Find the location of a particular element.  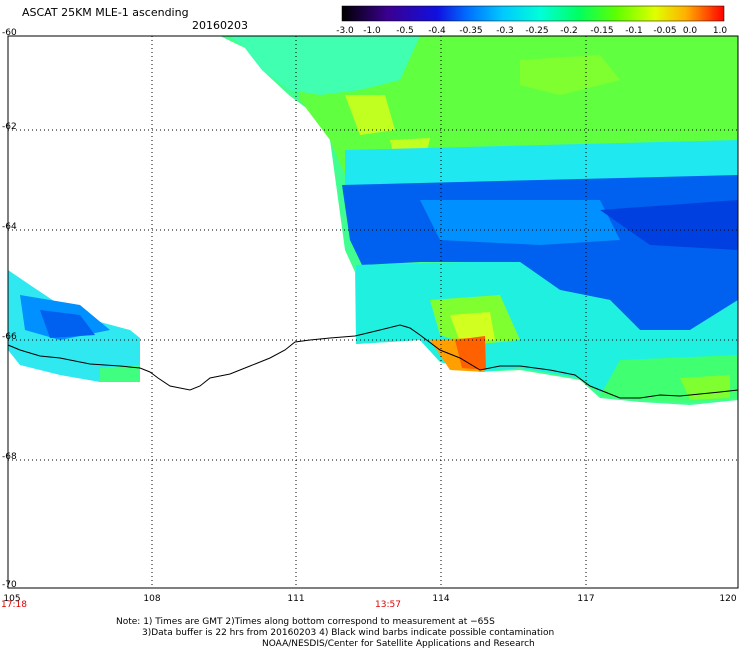

colorbar-tick: -0.2 is located at coordinates (569, 31).